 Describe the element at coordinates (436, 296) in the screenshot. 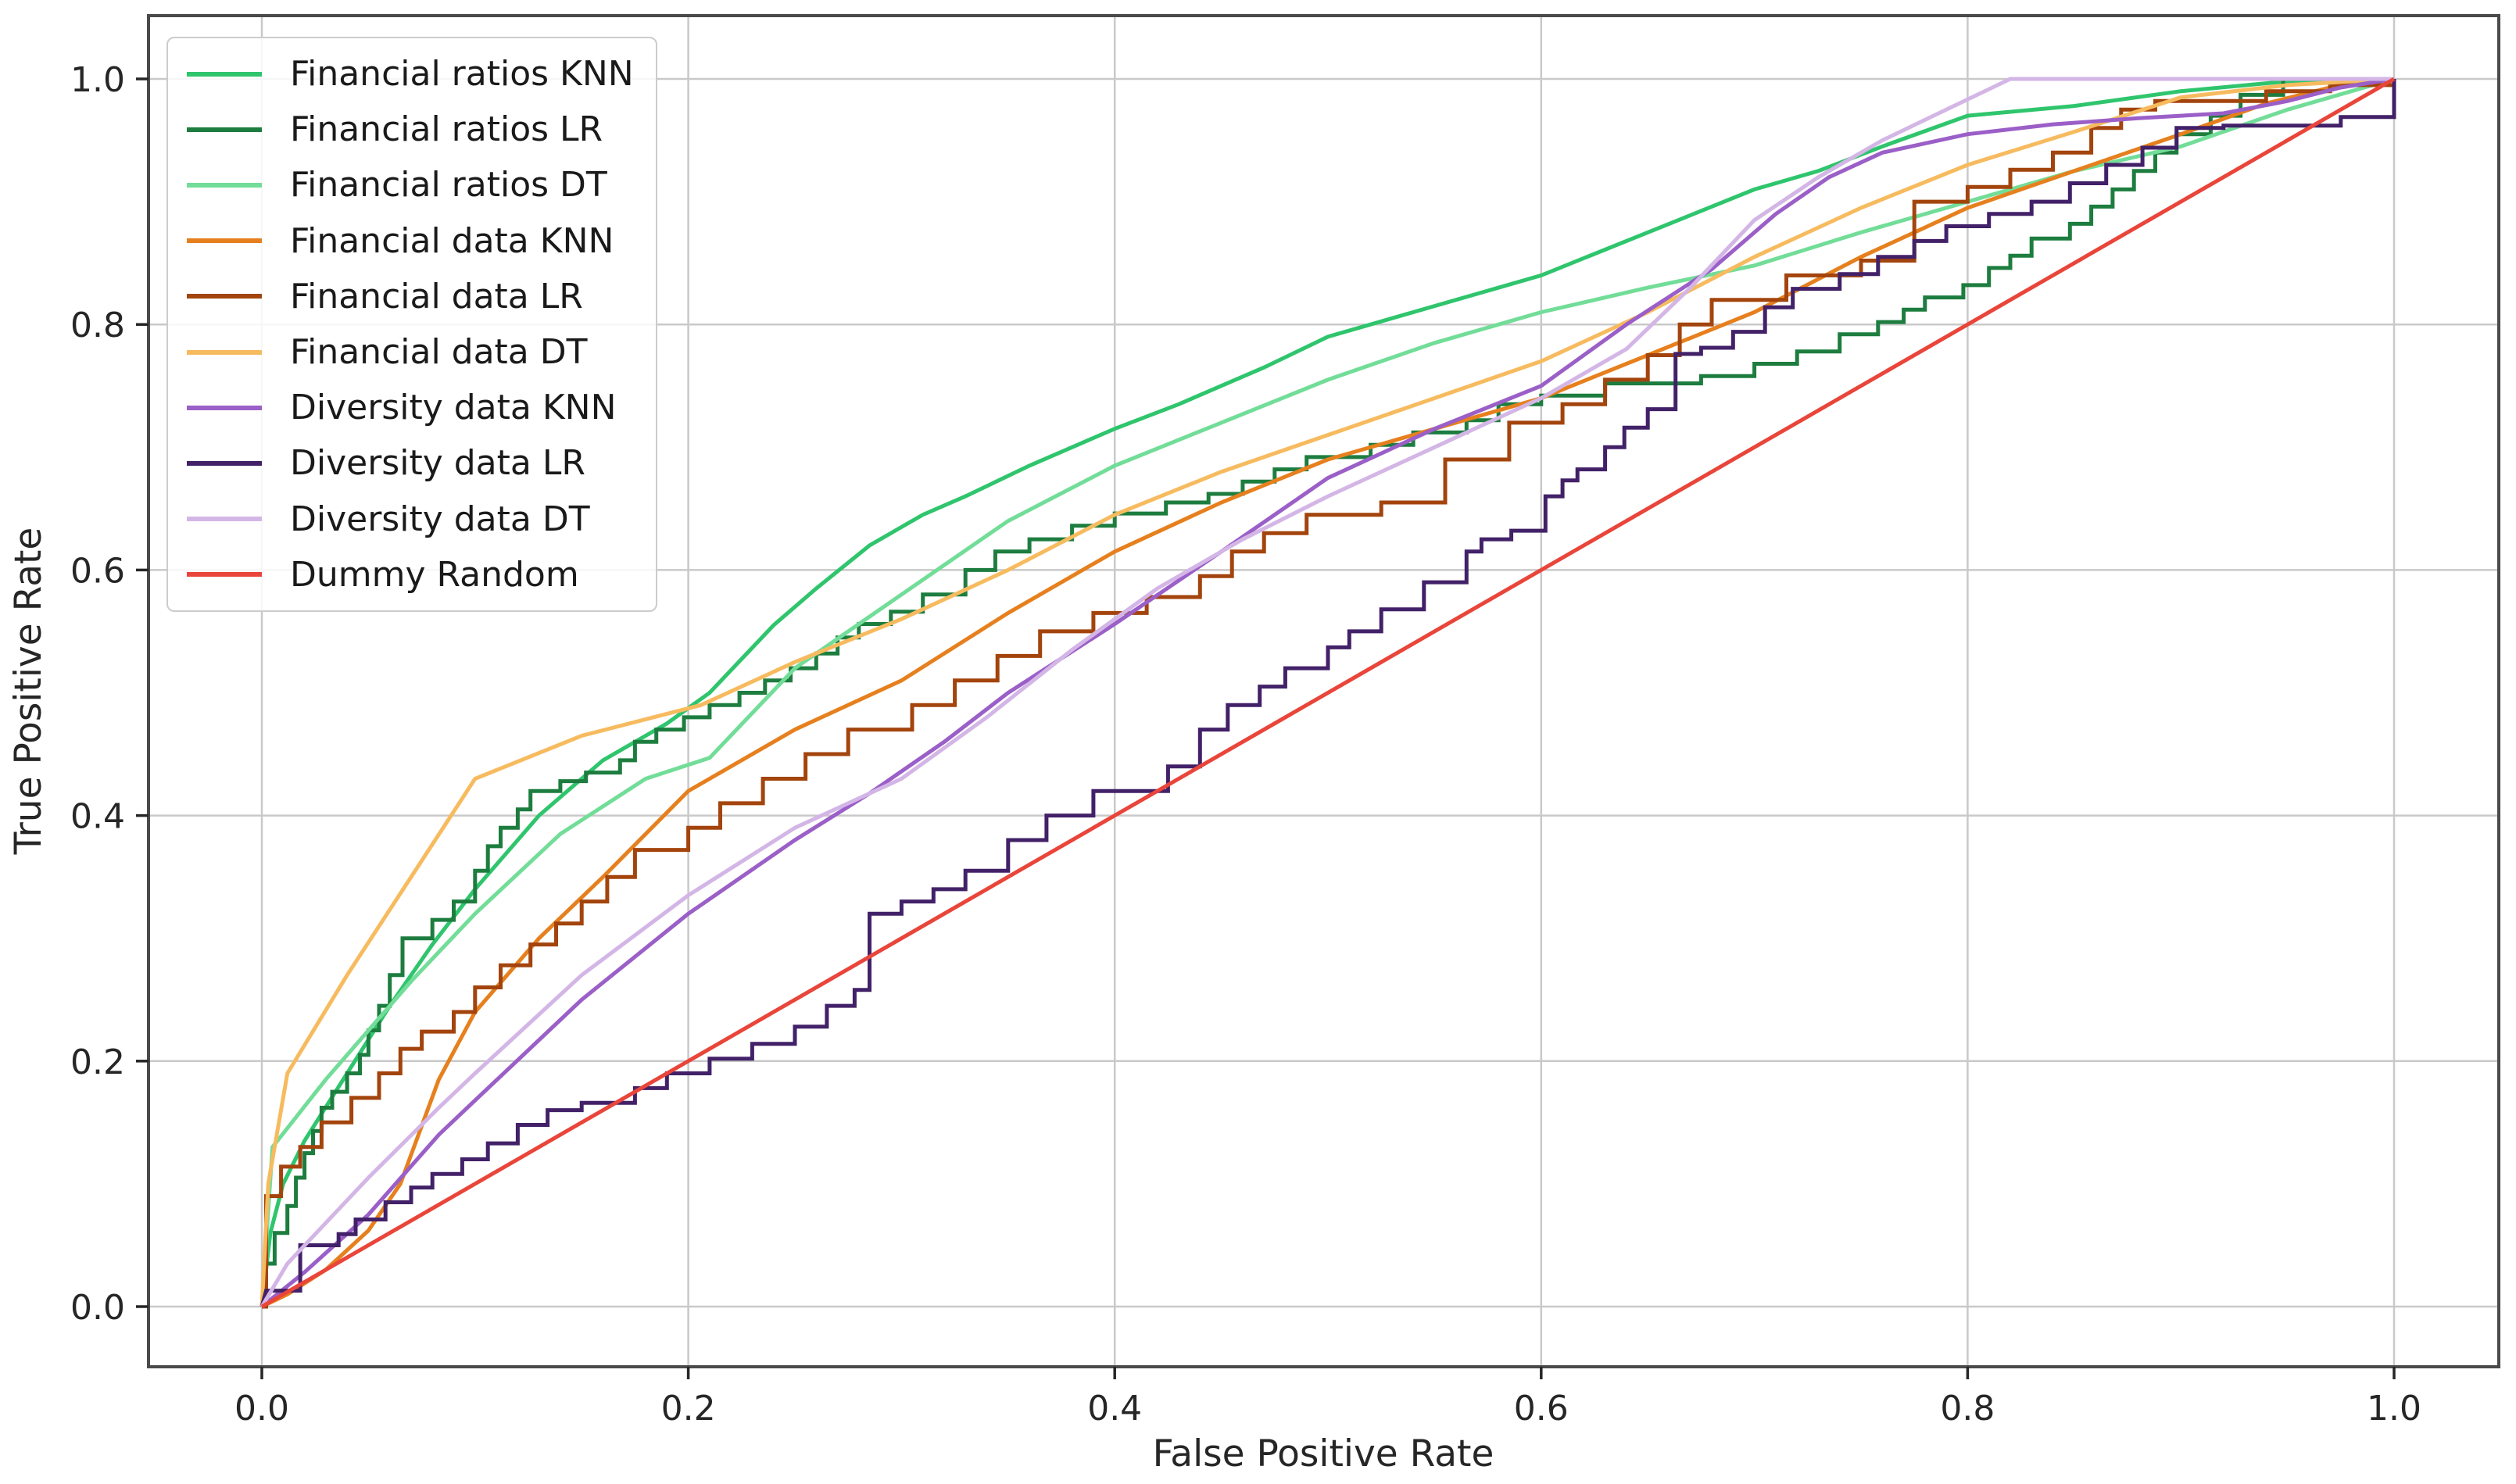

I see `legend-label: Financial data LR` at that location.